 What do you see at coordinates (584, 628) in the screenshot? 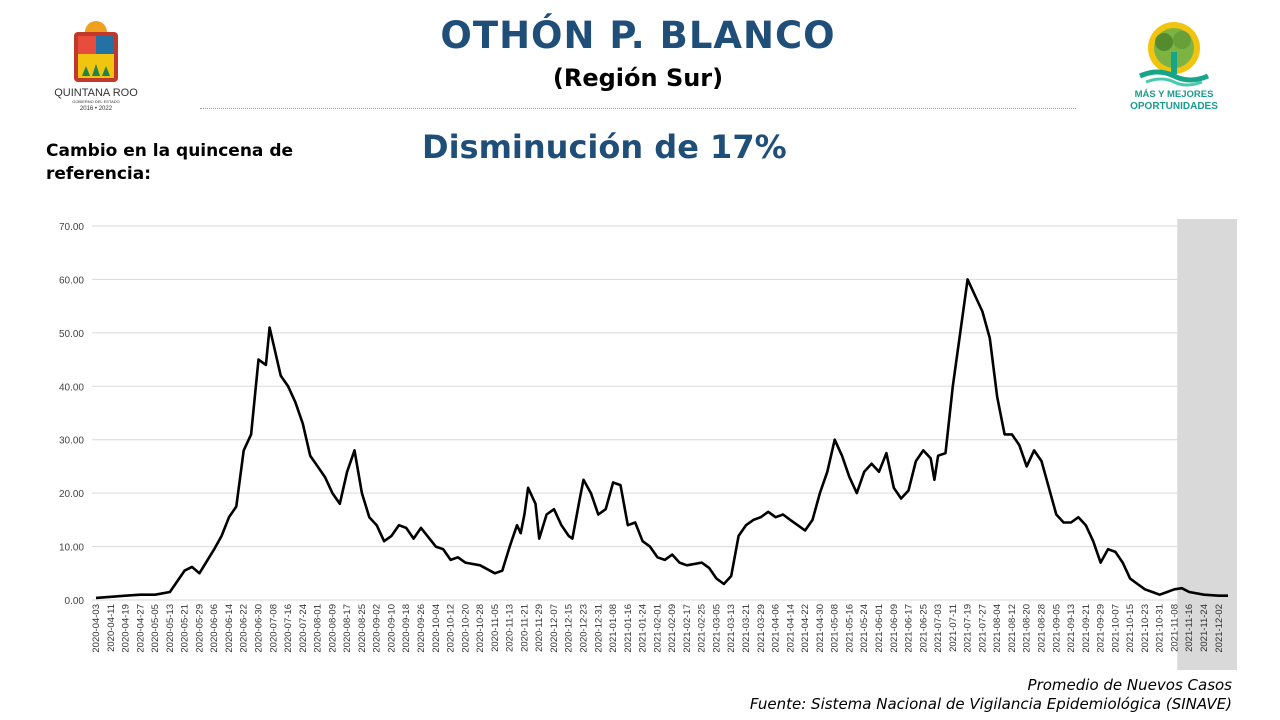
I see `x-tick-label: 2020-12-23` at bounding box center [584, 628].